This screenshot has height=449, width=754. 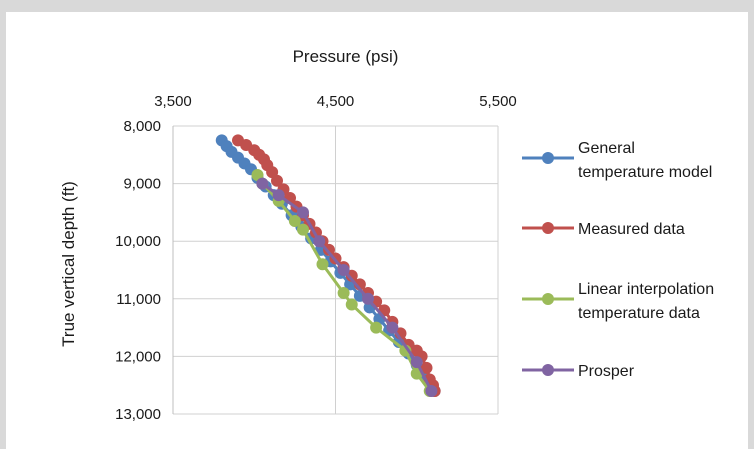 I want to click on legend-label: Measured data, so click(x=631, y=229).